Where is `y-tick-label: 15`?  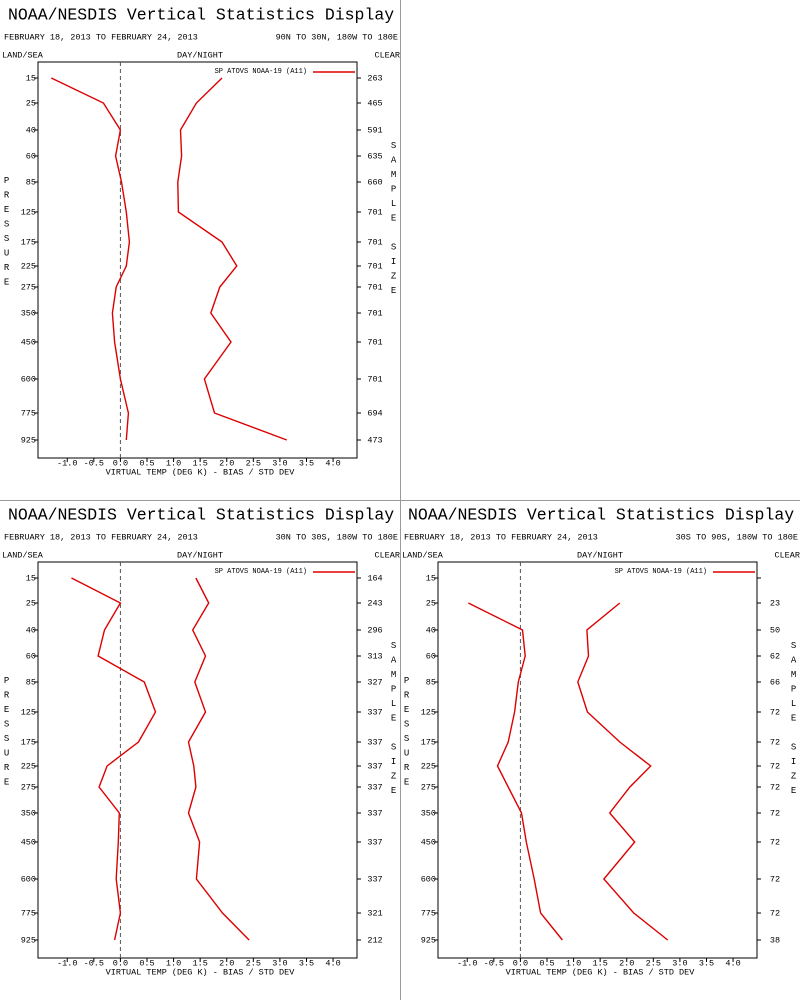
y-tick-label: 15 is located at coordinates (431, 578).